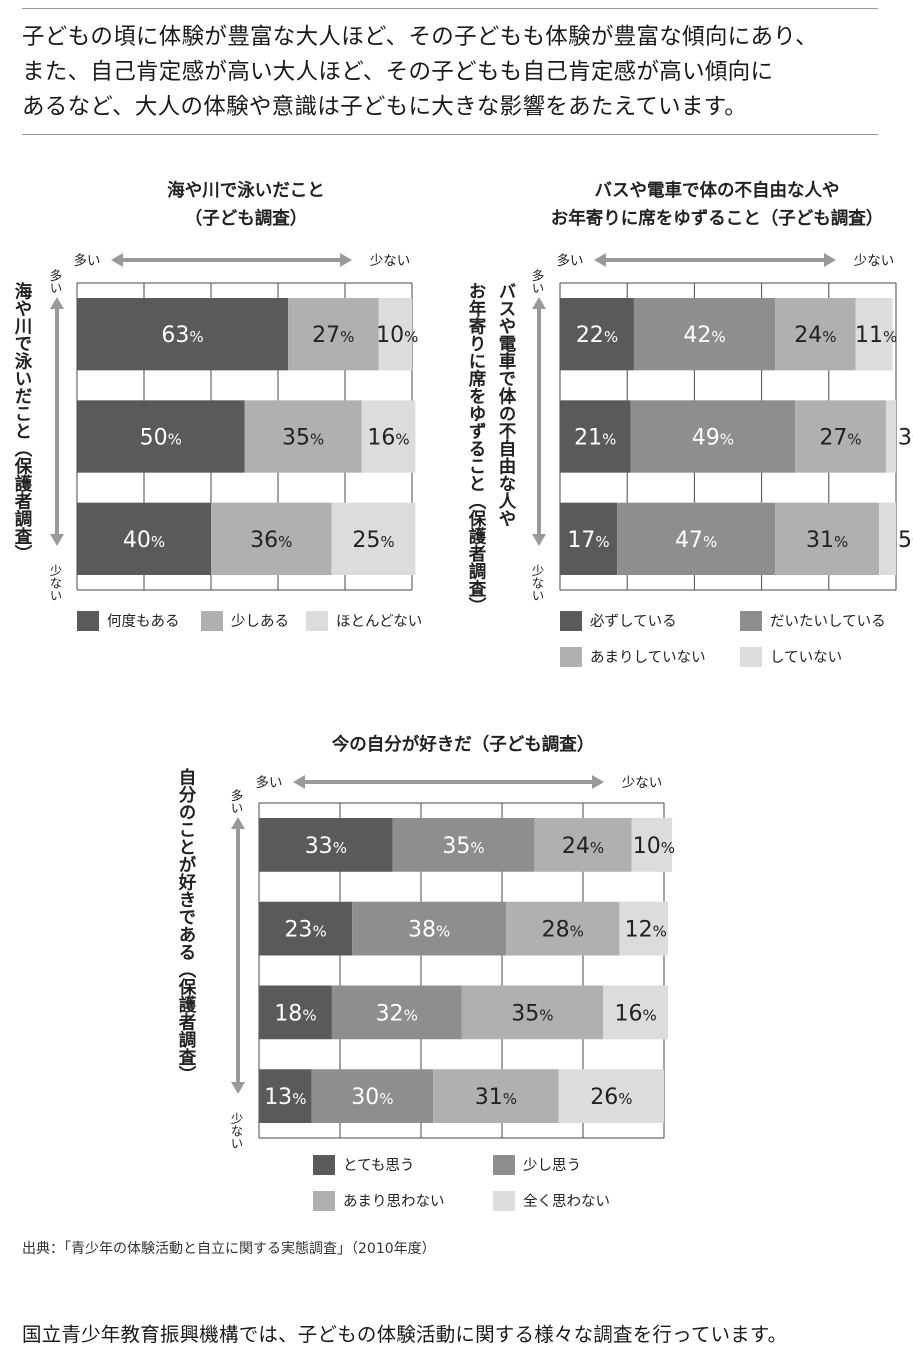  I want to click on chart3-value-r1-s4: 10%, so click(654, 846).